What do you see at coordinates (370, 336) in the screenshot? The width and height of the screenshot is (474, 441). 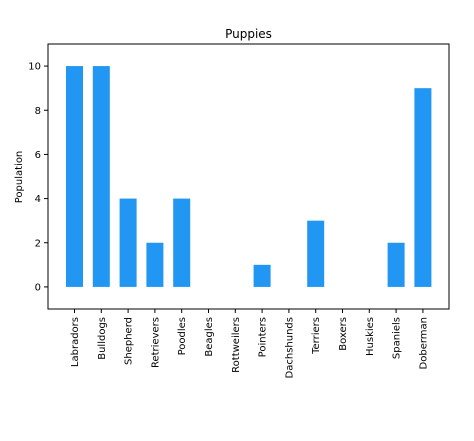 I see `x-tick-label: Huskies` at bounding box center [370, 336].